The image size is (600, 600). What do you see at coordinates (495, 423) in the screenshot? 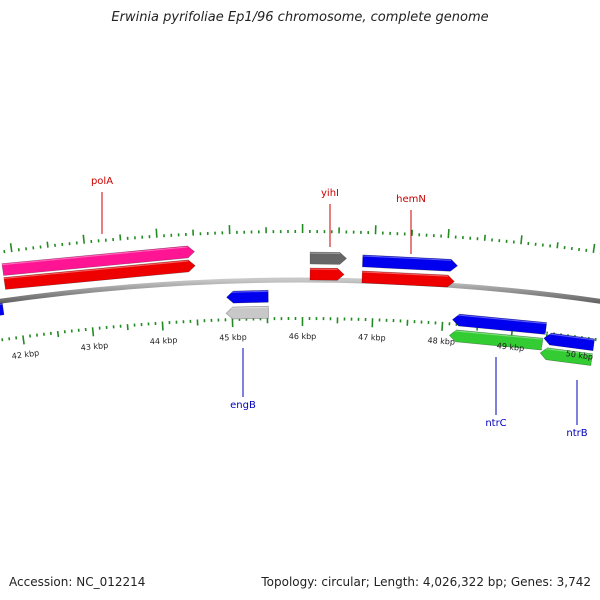
I see `gene-label-ntrc: ntrC` at bounding box center [495, 423].